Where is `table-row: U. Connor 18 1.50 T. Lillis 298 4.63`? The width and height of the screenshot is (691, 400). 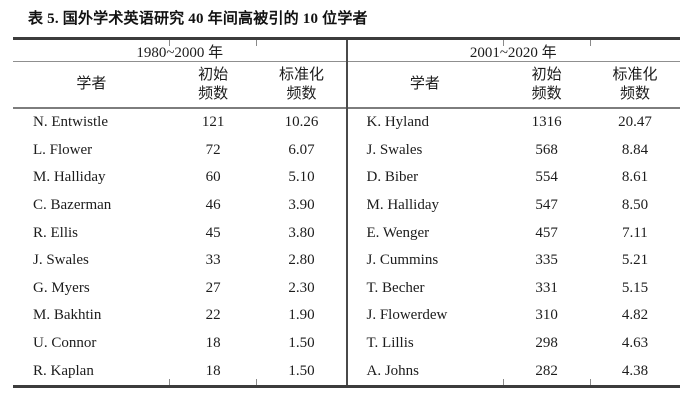 table-row: U. Connor 18 1.50 T. Lillis 298 4.63 is located at coordinates (346, 344).